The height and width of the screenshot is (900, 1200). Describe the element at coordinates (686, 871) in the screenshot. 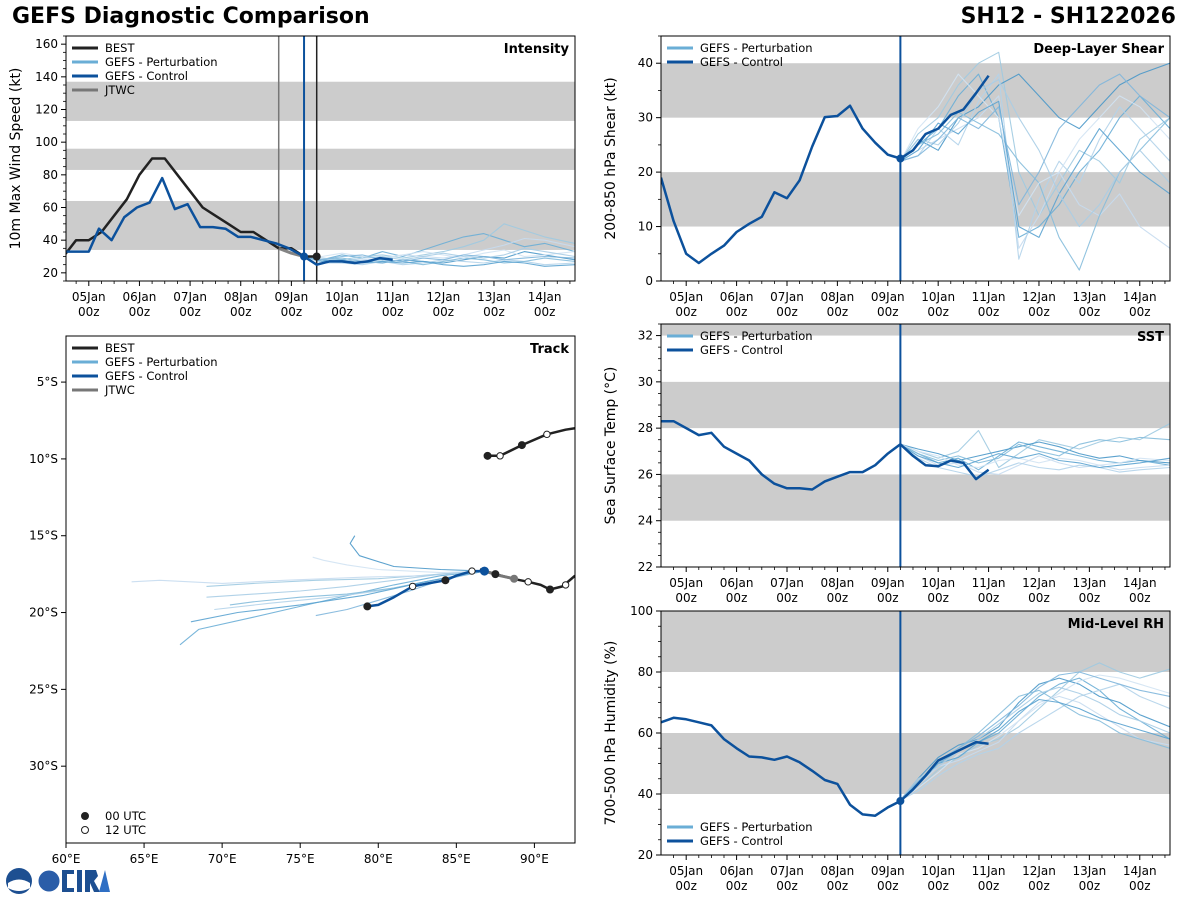

I see `rh-x-tick-label: 05Jan` at that location.